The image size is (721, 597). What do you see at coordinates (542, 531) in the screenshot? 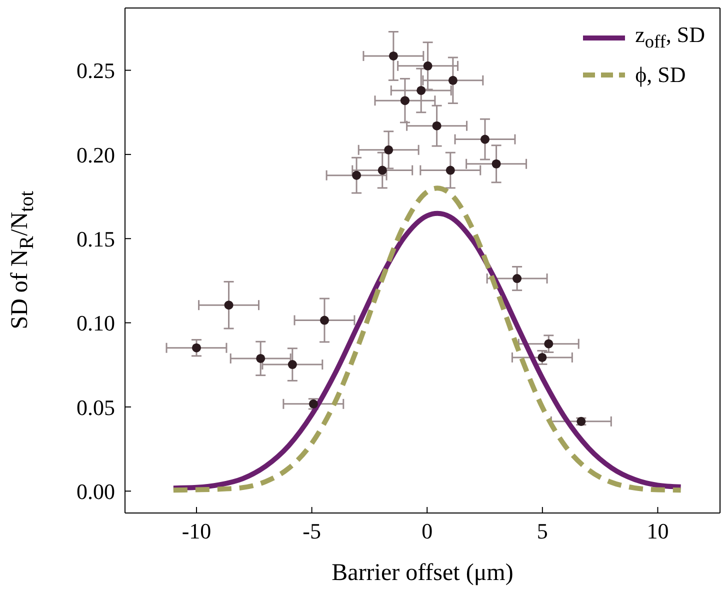
I see `x-tick-label: 5` at bounding box center [542, 531].